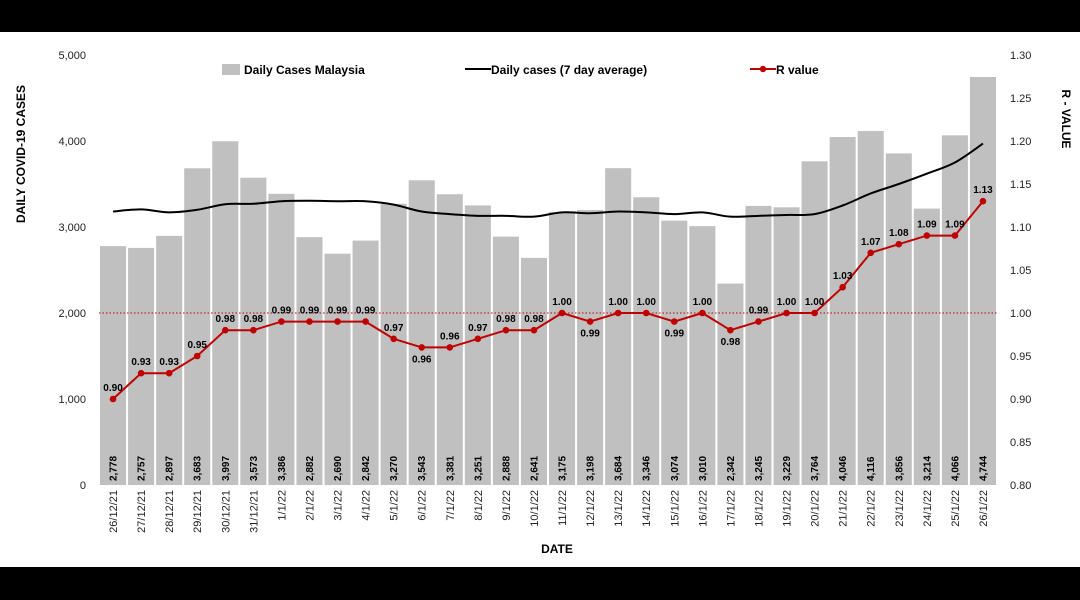 The height and width of the screenshot is (600, 1080). What do you see at coordinates (72, 314) in the screenshot?
I see `left-axis-tick-label: 2,000` at bounding box center [72, 314].